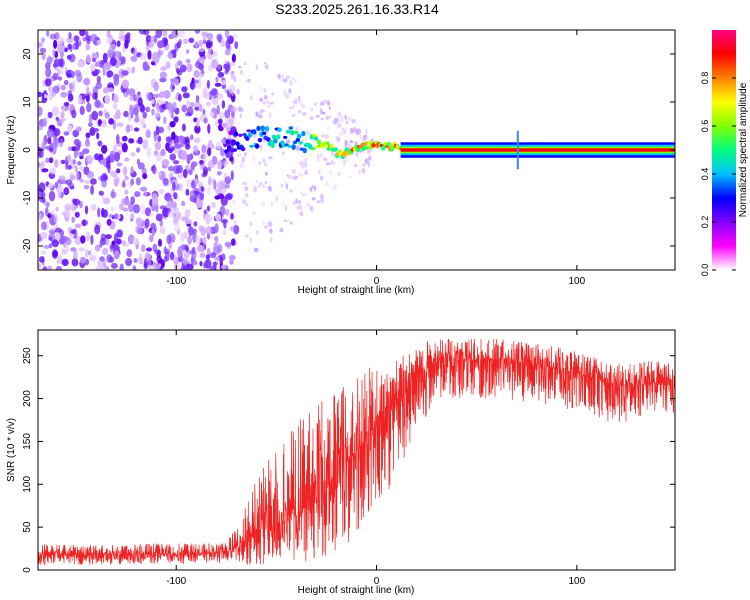 Image resolution: width=750 pixels, height=600 pixels. What do you see at coordinates (718, 174) in the screenshot?
I see `colorbar-axis: 0.0 0.2 0.4 0.6 0.8` at bounding box center [718, 174].